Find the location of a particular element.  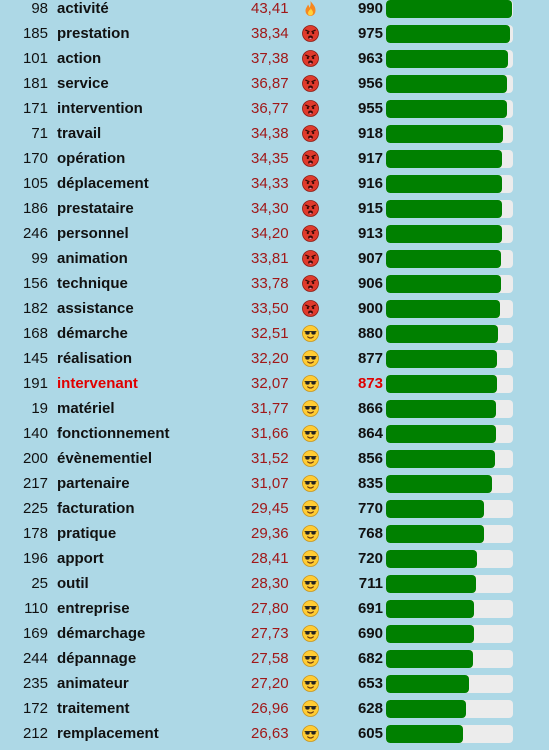

word-label: intervenant is located at coordinates (97, 383).